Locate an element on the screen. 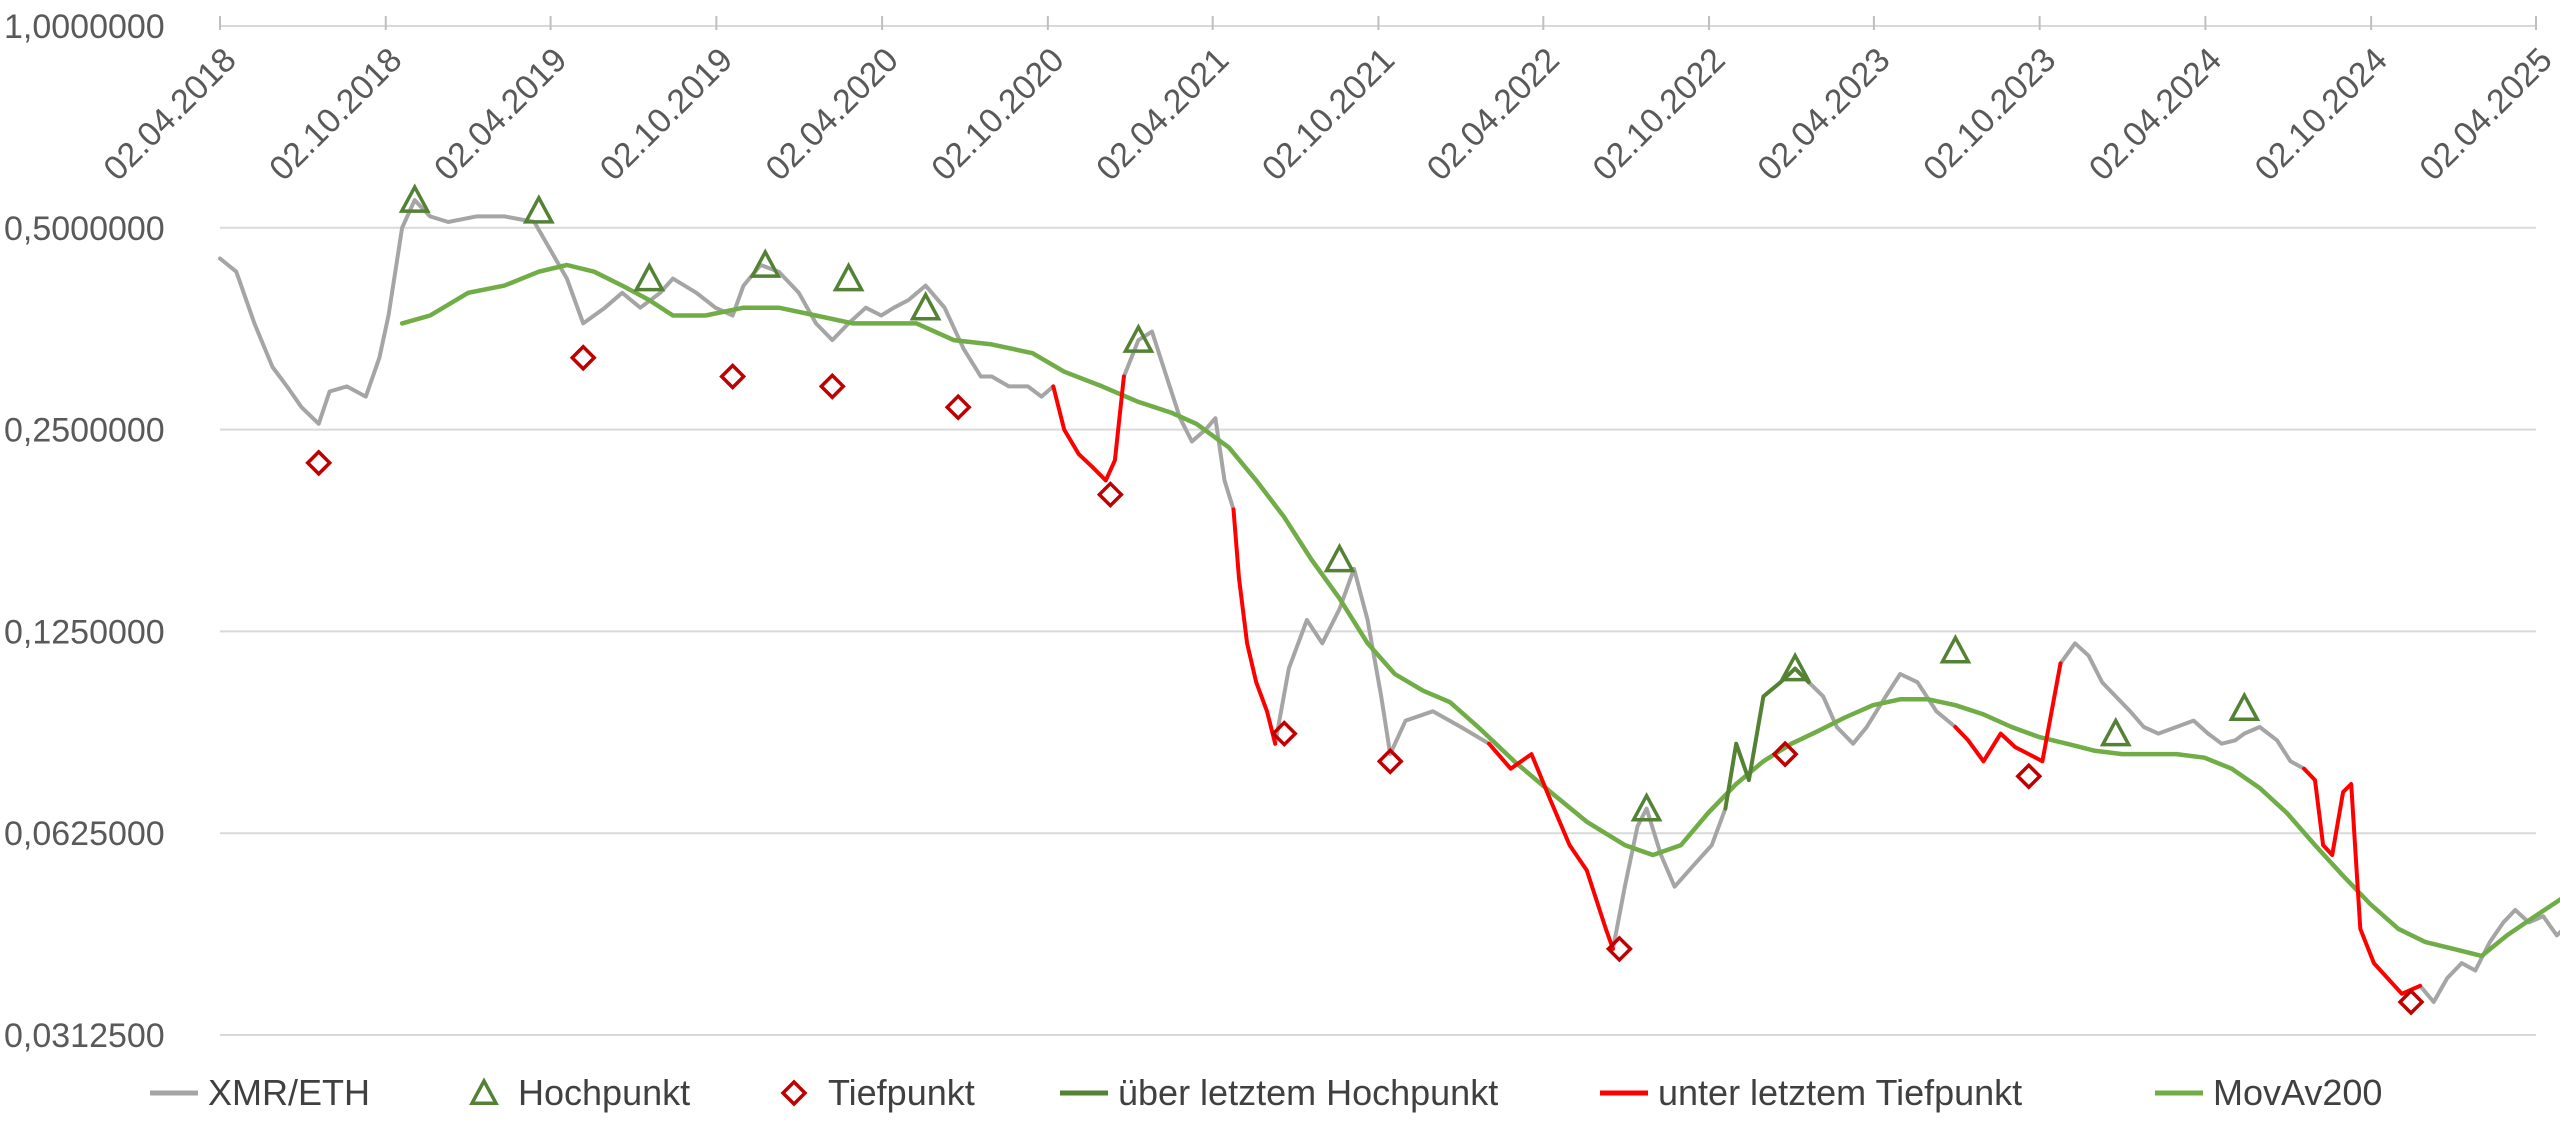  x-tick-label: 02.10.2019 is located at coordinates (666, 114).